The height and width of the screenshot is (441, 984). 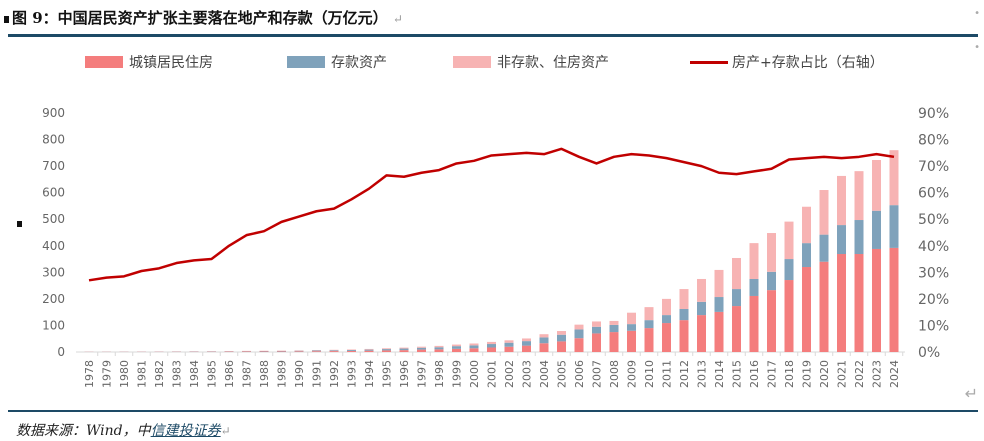 What do you see at coordinates (264, 374) in the screenshot?
I see `x-tick-label: 1988` at bounding box center [264, 374].